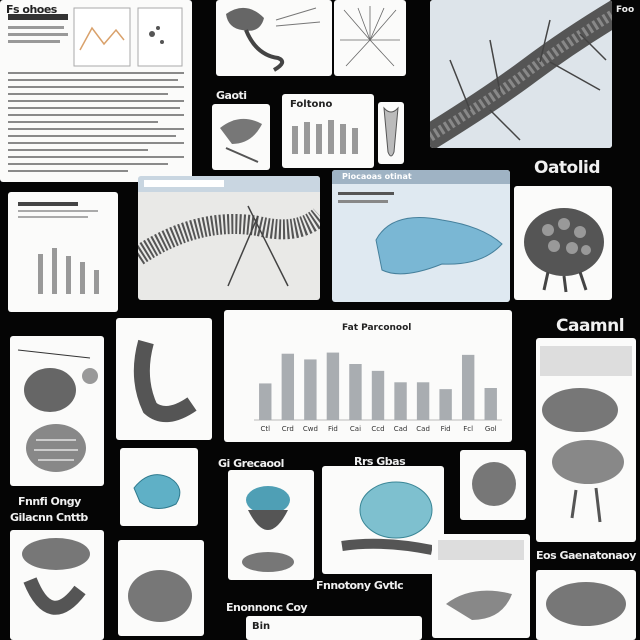 The height and width of the screenshot is (640, 640). Describe the element at coordinates (231, 95) in the screenshot. I see `caption-mid-tile-a: Gaoti` at that location.